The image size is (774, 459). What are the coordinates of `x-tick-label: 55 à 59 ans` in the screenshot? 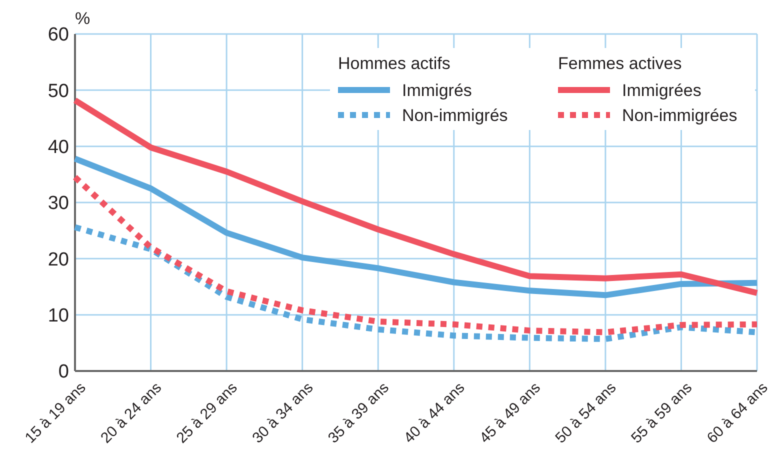 It's located at (662, 413).